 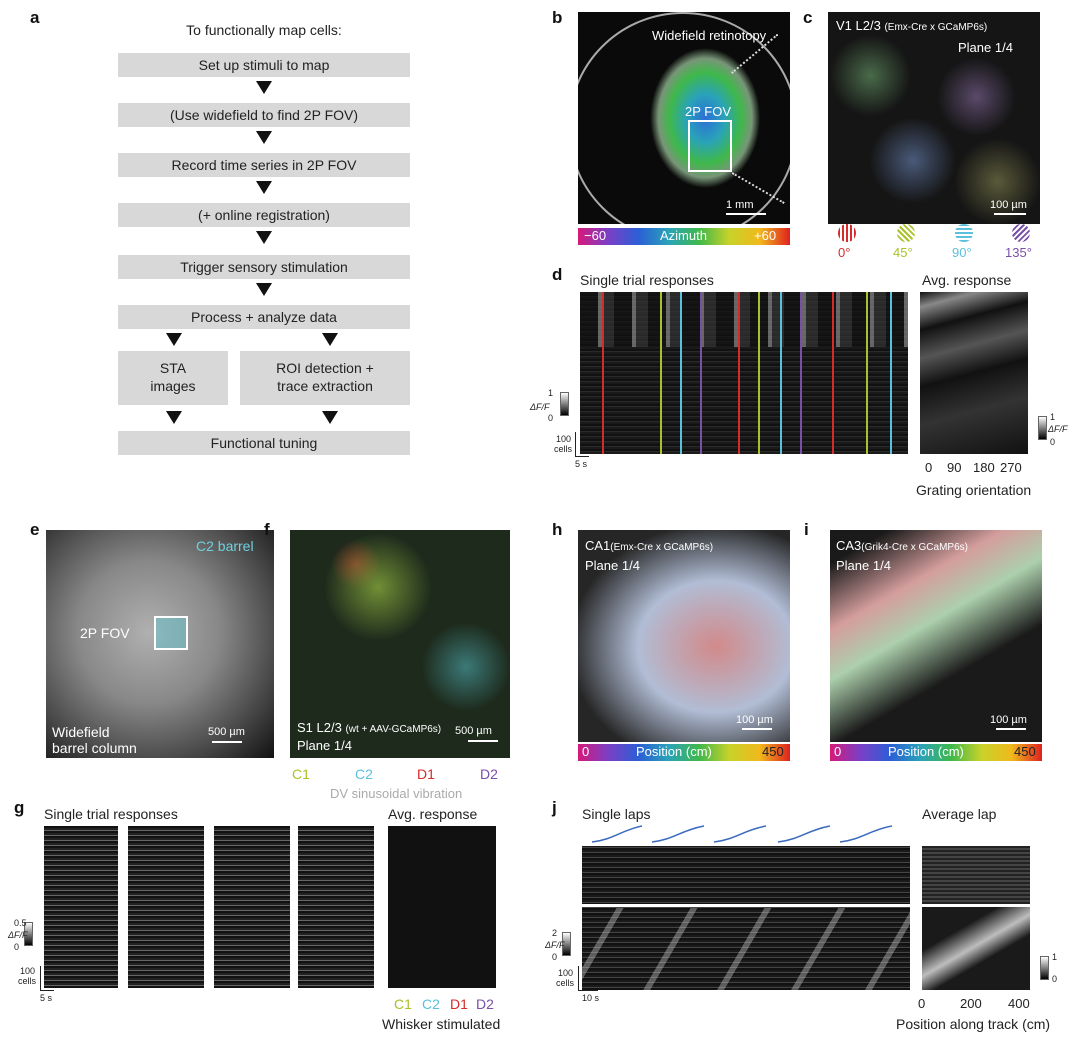 I want to click on g-dff-top: 0.5, so click(x=20, y=923).